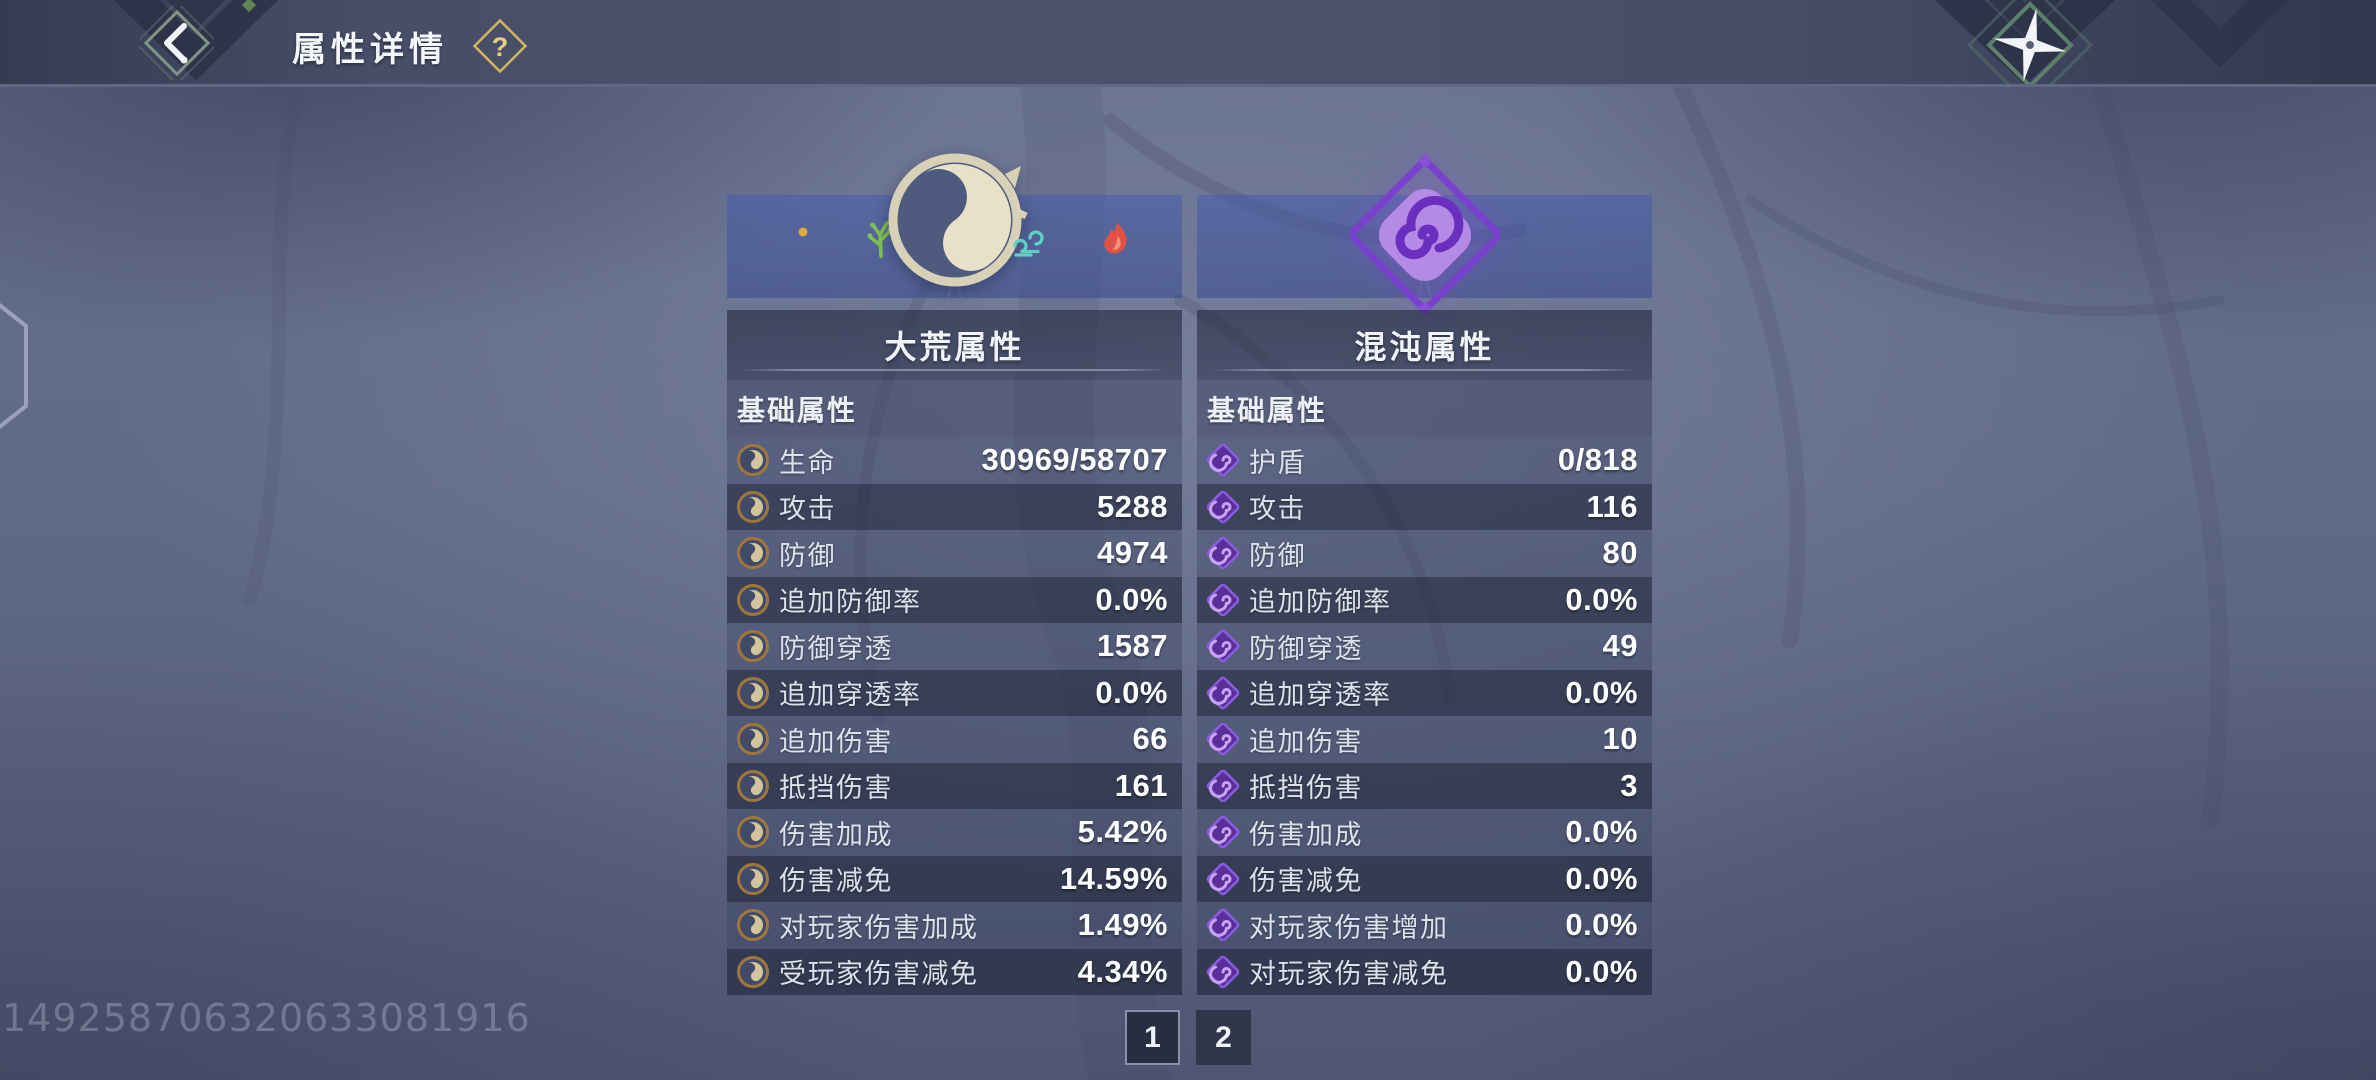 The image size is (2376, 1080). Describe the element at coordinates (1115, 238) in the screenshot. I see `fire-icon` at that location.